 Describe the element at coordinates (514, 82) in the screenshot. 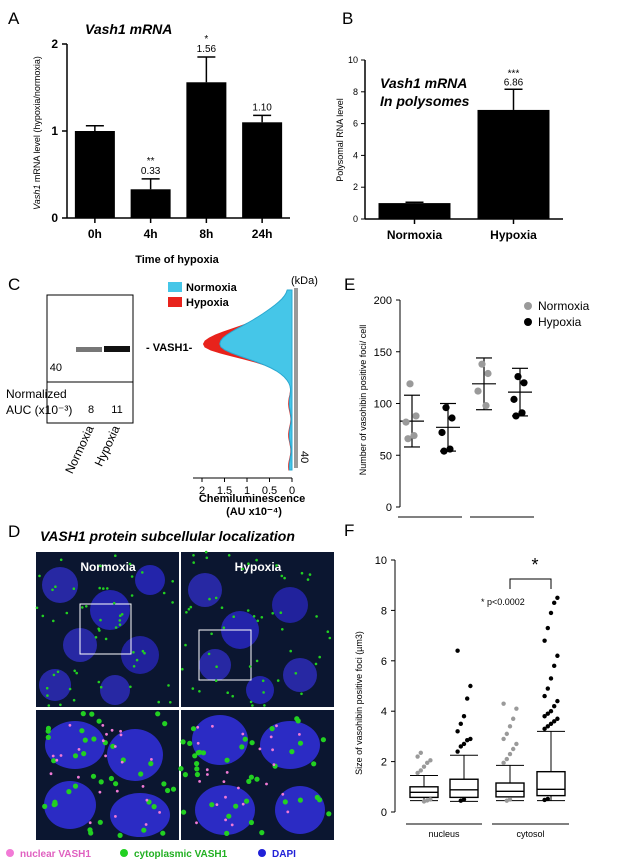

I see `value-label: 6.86` at that location.